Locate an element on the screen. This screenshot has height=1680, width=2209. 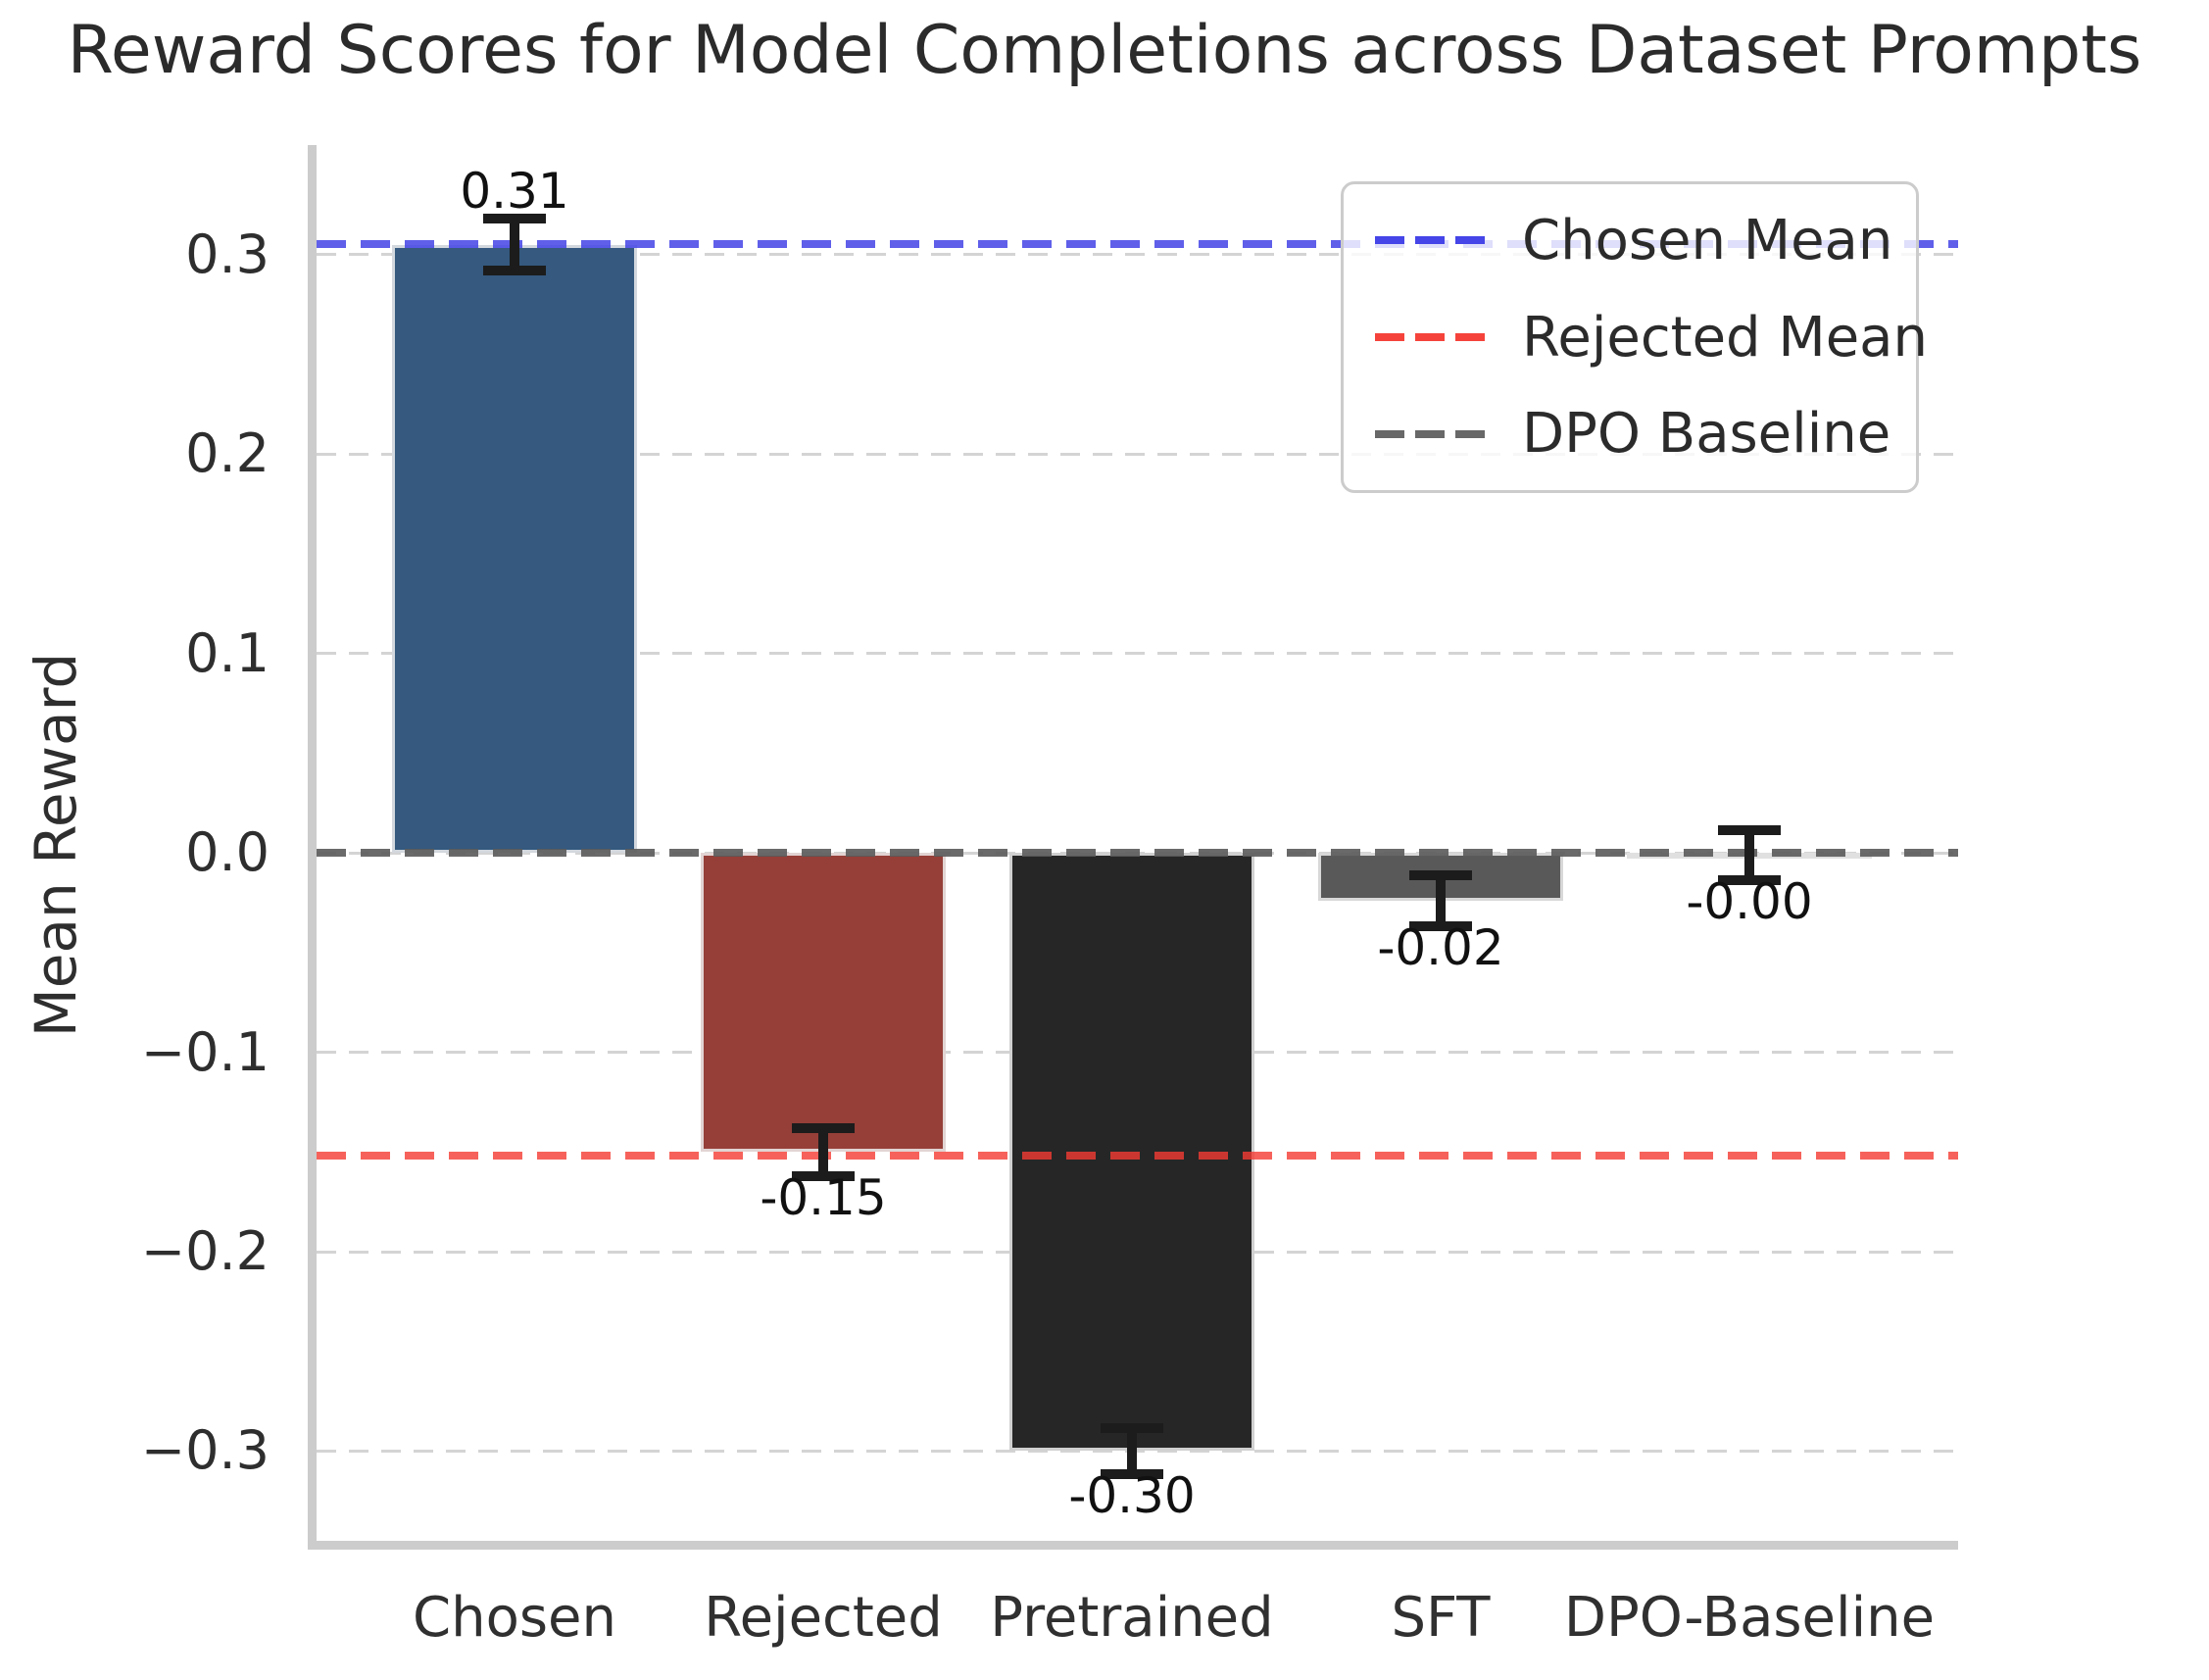
category-label: Rejected is located at coordinates (823, 1618).